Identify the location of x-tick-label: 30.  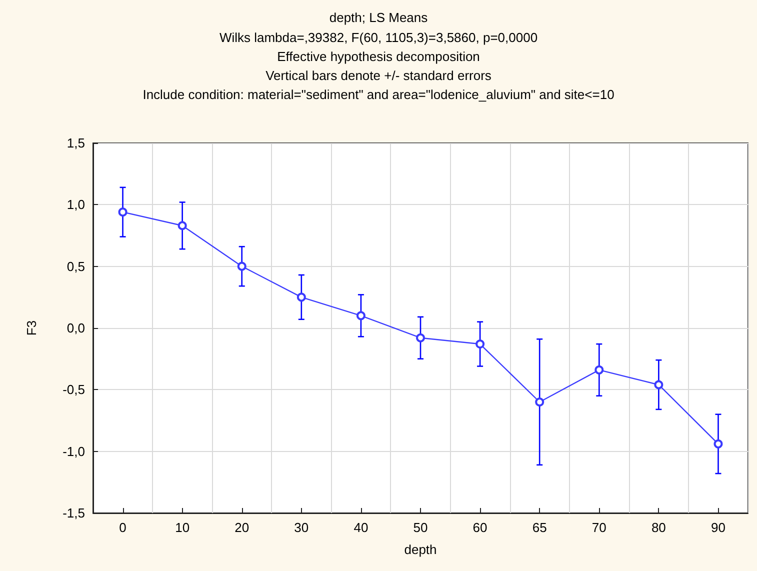
(301, 527).